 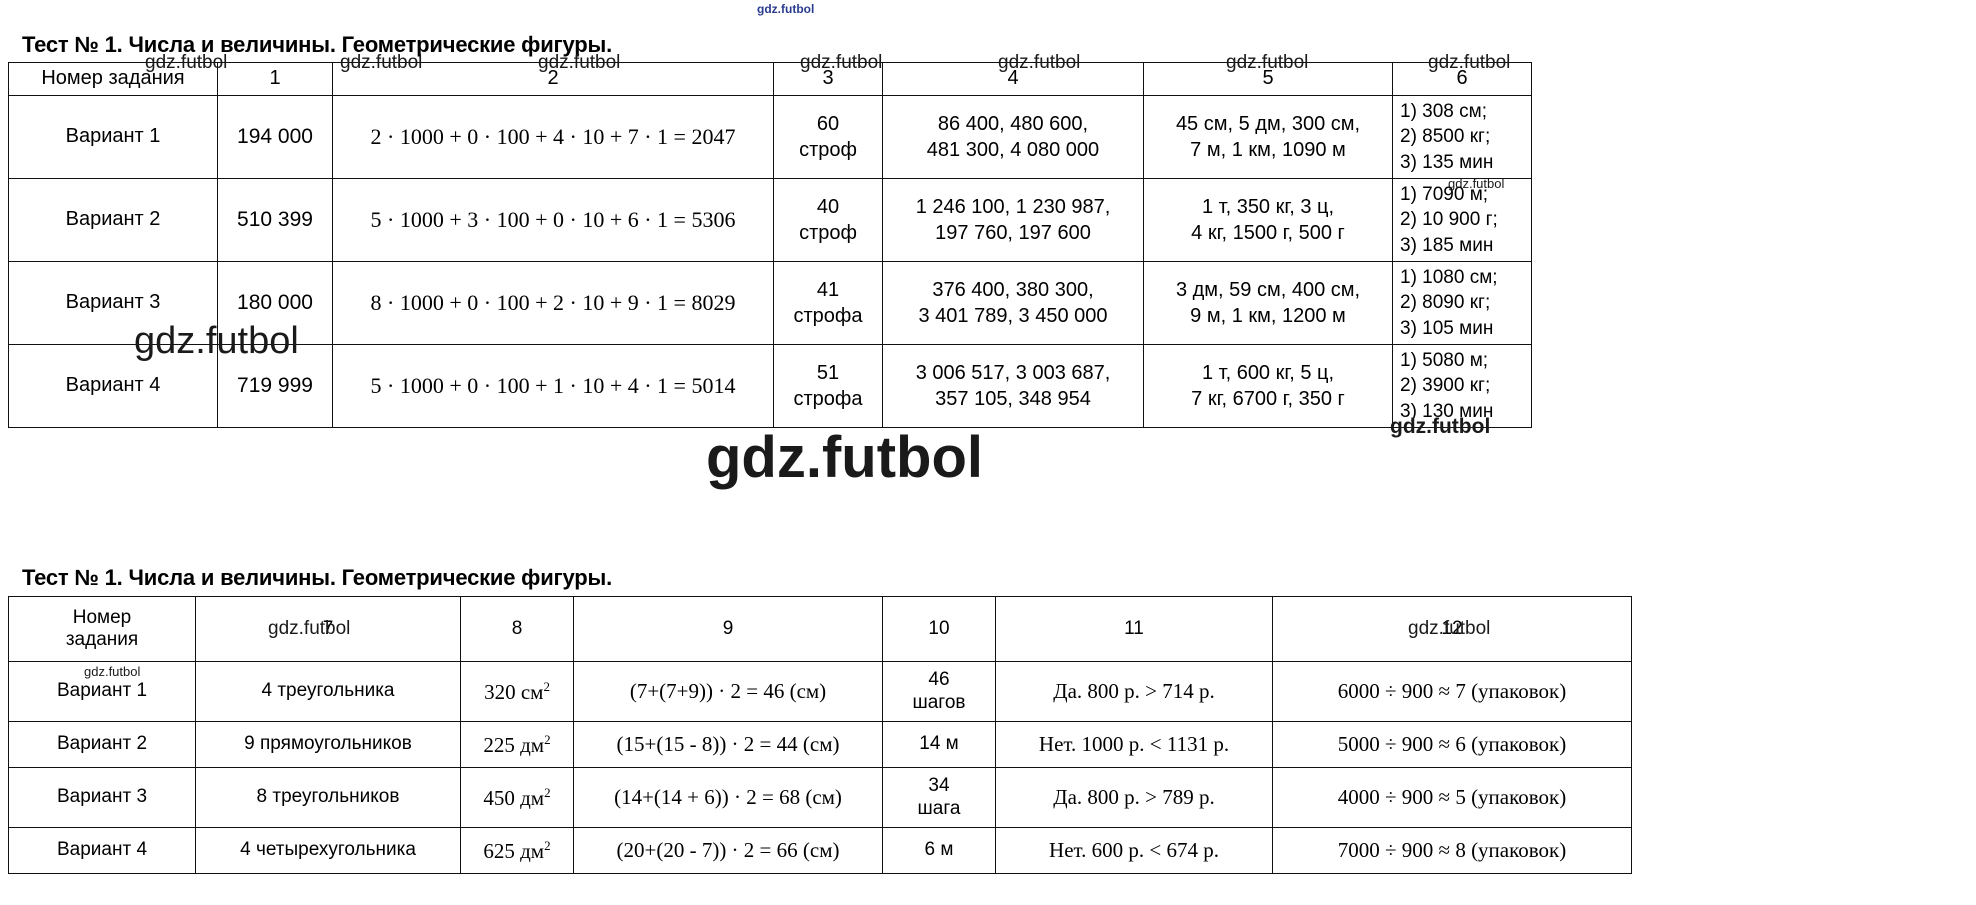 What do you see at coordinates (113, 137) in the screenshot?
I see `cell-variant: Вариант 1` at bounding box center [113, 137].